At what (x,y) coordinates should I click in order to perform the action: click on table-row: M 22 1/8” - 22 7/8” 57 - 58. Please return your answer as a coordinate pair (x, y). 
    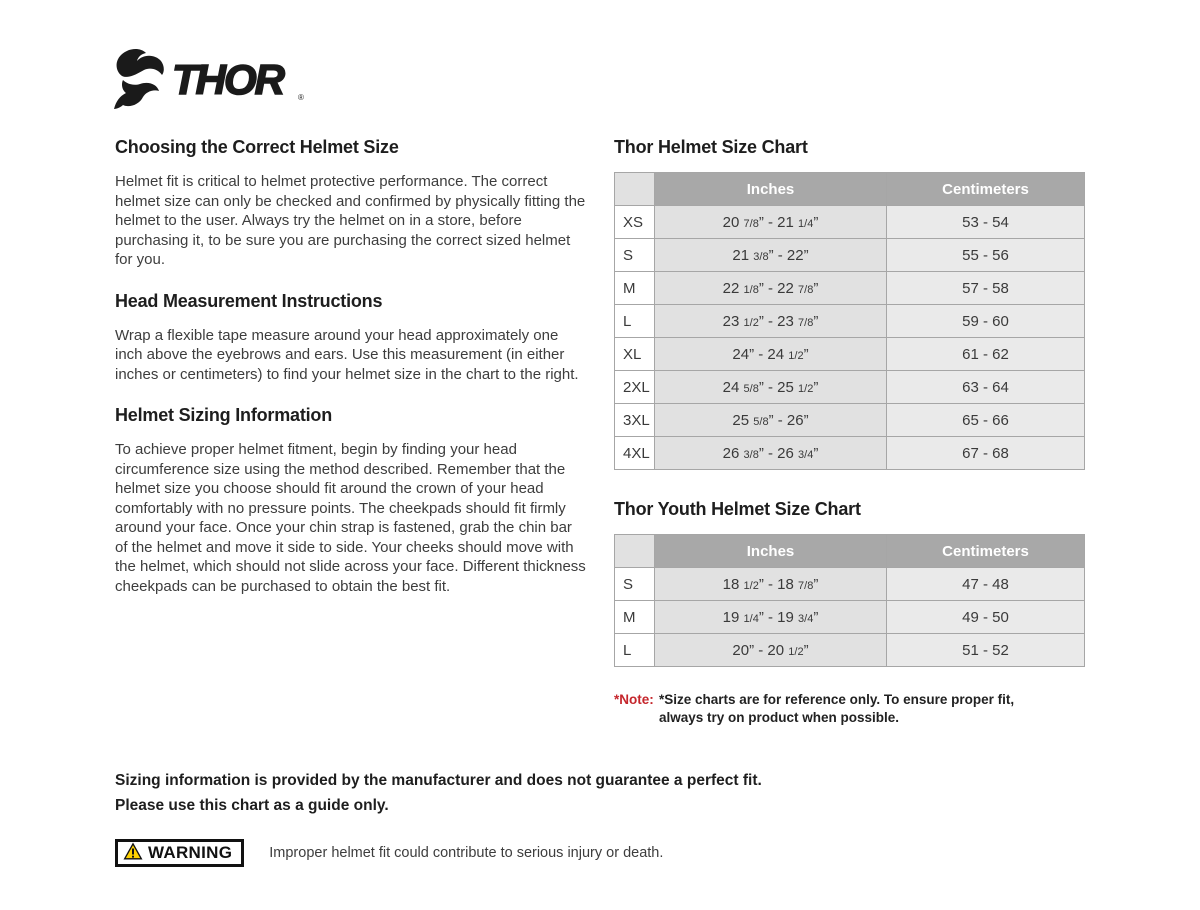
    Looking at the image, I should click on (849, 288).